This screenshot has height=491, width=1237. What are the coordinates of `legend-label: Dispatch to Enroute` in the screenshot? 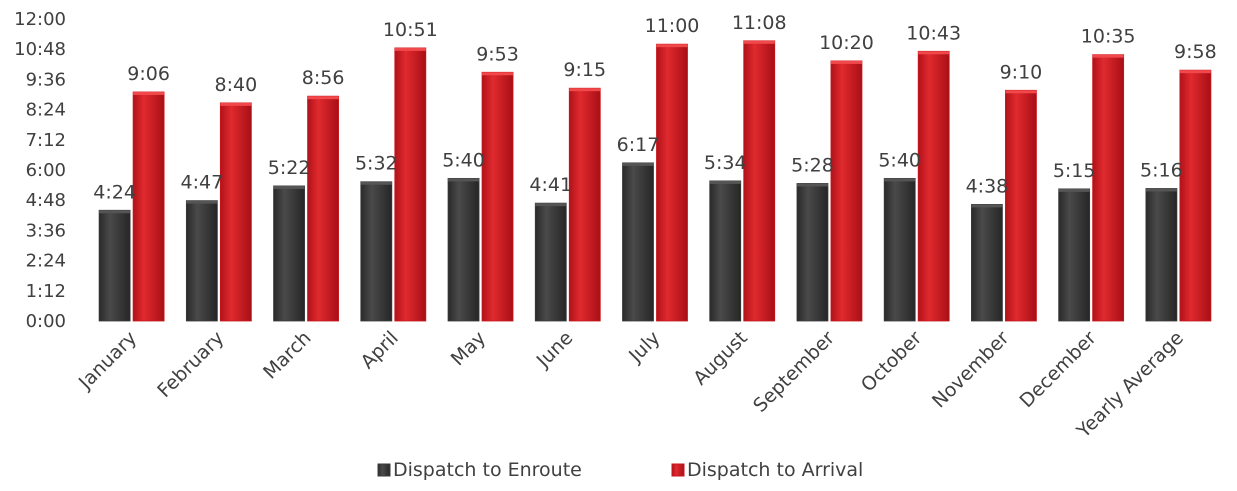 It's located at (487, 470).